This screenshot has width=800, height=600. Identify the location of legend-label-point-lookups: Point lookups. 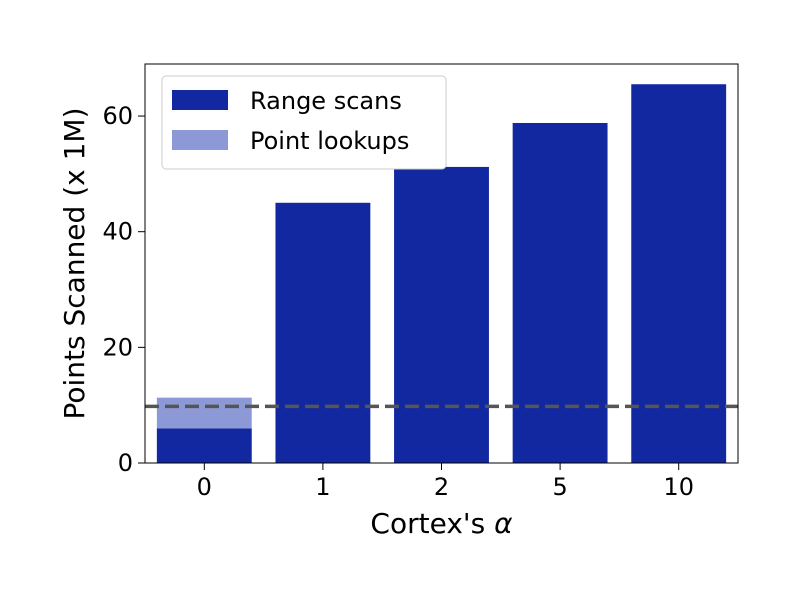
(329, 141).